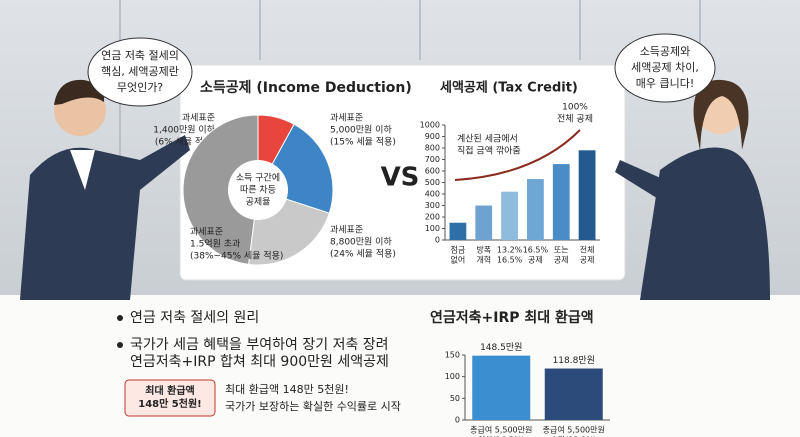  What do you see at coordinates (665, 51) in the screenshot?
I see `bubble-text: 소득공제와` at bounding box center [665, 51].